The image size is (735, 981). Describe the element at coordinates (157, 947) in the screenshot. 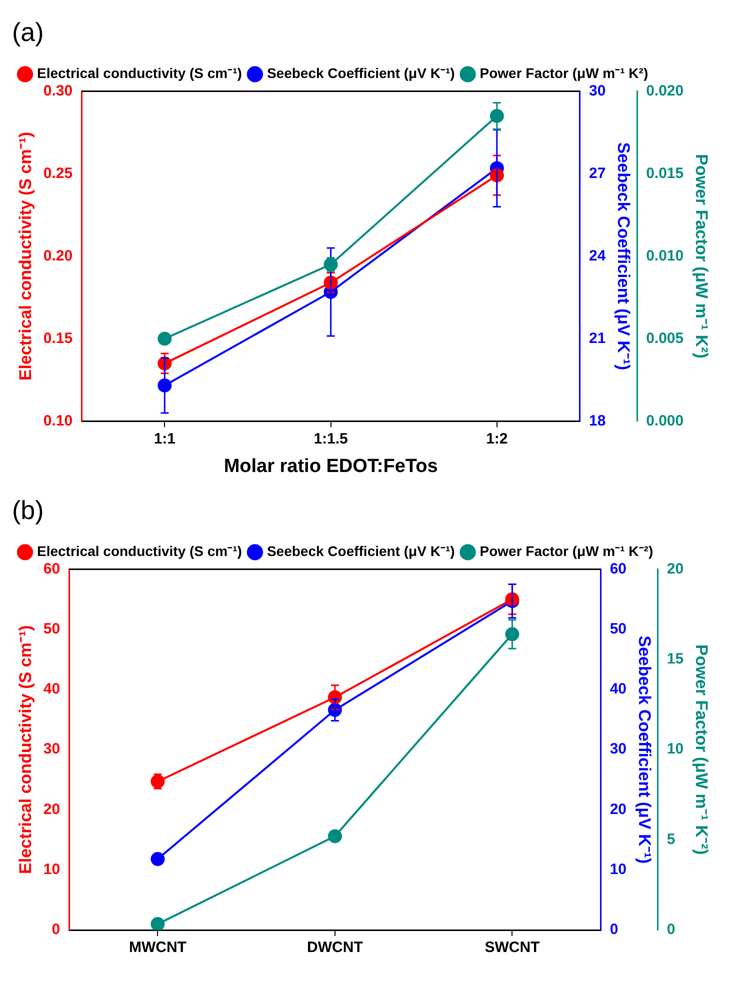

I see `x-tick-label: MWCNT` at that location.